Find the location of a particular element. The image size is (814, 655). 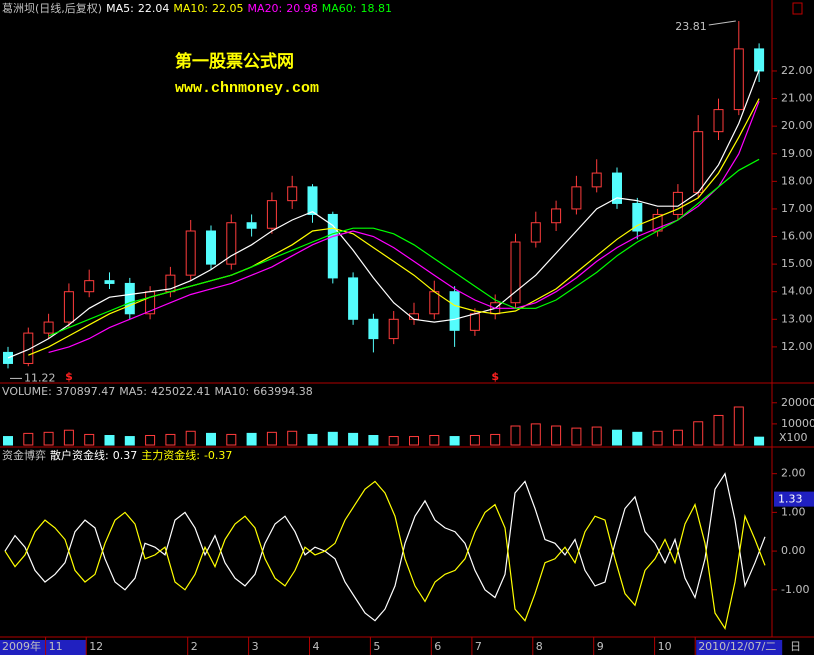

signal-marker: $ is located at coordinates (69, 376).